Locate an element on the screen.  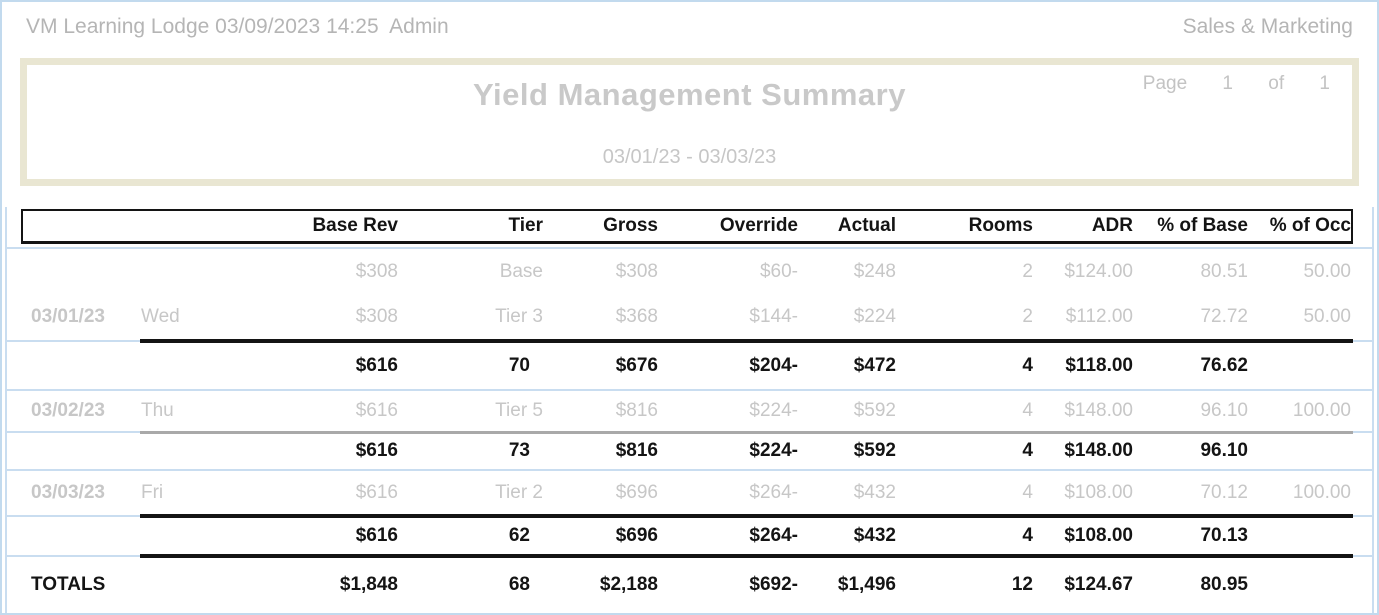
subtotal-section-03-01-23: $616 70 $676 $204- $472 4 $118.00 76.62 is located at coordinates (689, 366).